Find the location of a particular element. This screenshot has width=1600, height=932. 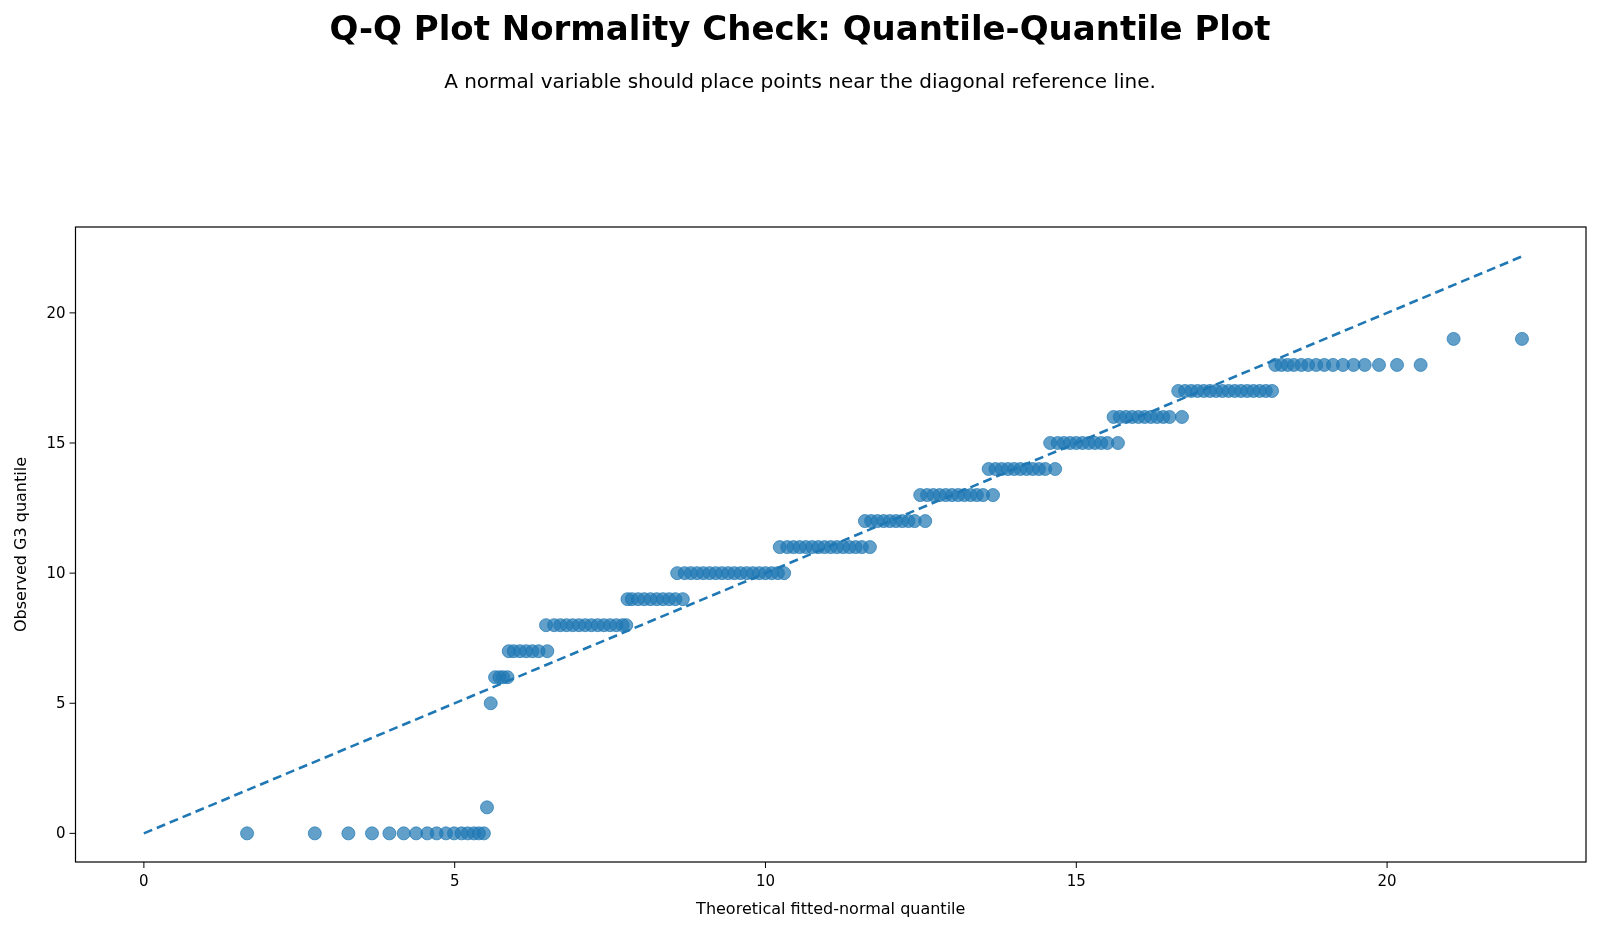

x-tick-label: 20 is located at coordinates (1387, 881).